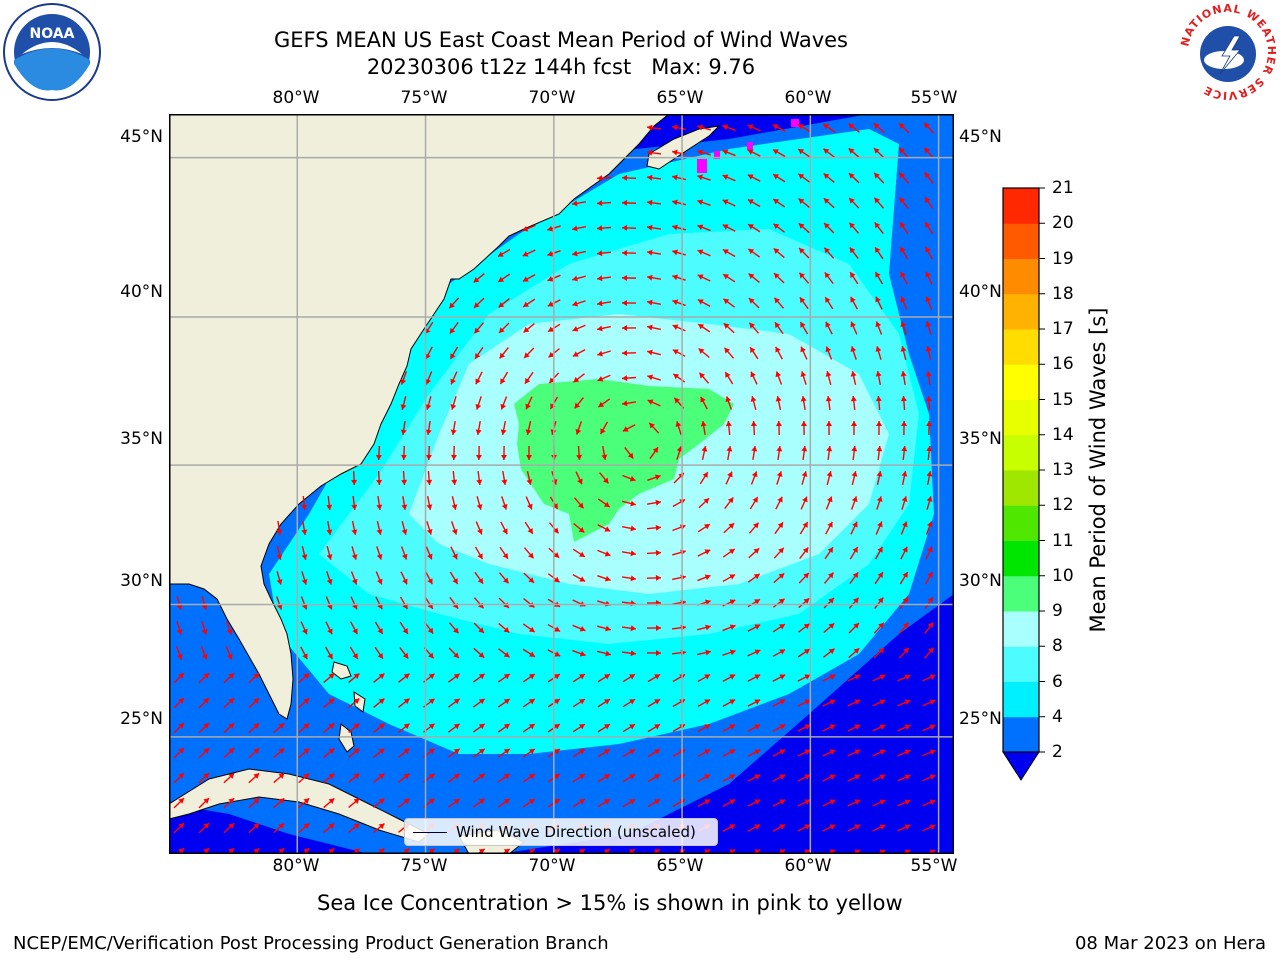 This screenshot has width=1280, height=960. Describe the element at coordinates (141, 292) in the screenshot. I see `lat-tick-left-40n: 40°N` at that location.